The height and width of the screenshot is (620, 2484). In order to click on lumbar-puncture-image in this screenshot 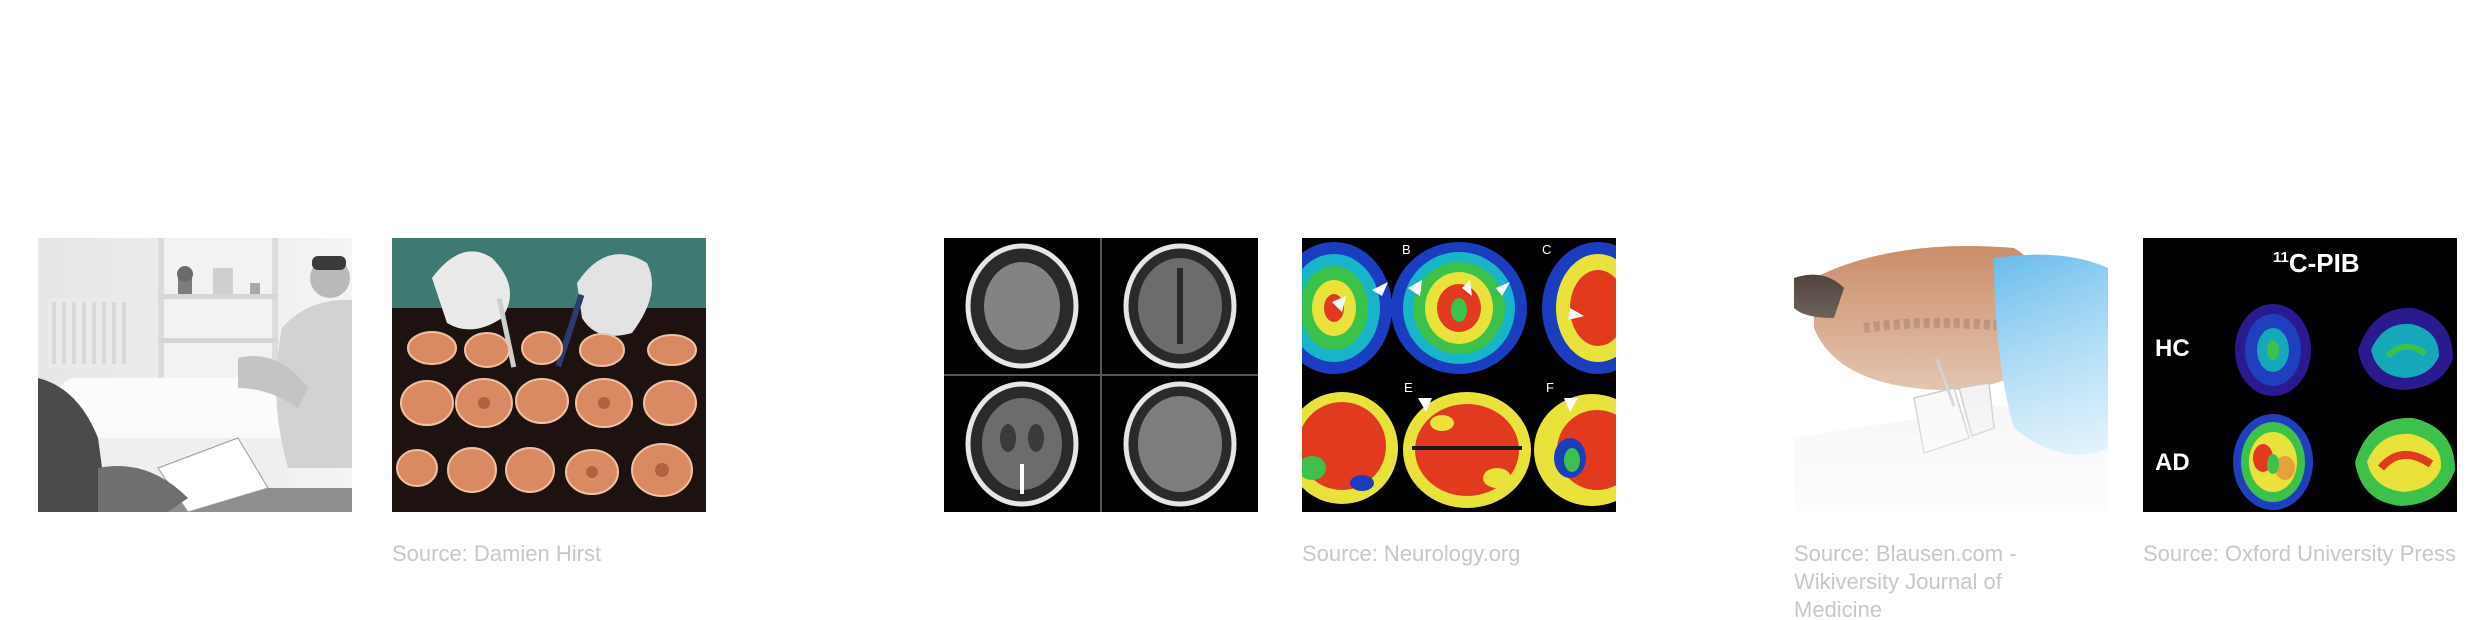, I will do `click(1951, 375)`.